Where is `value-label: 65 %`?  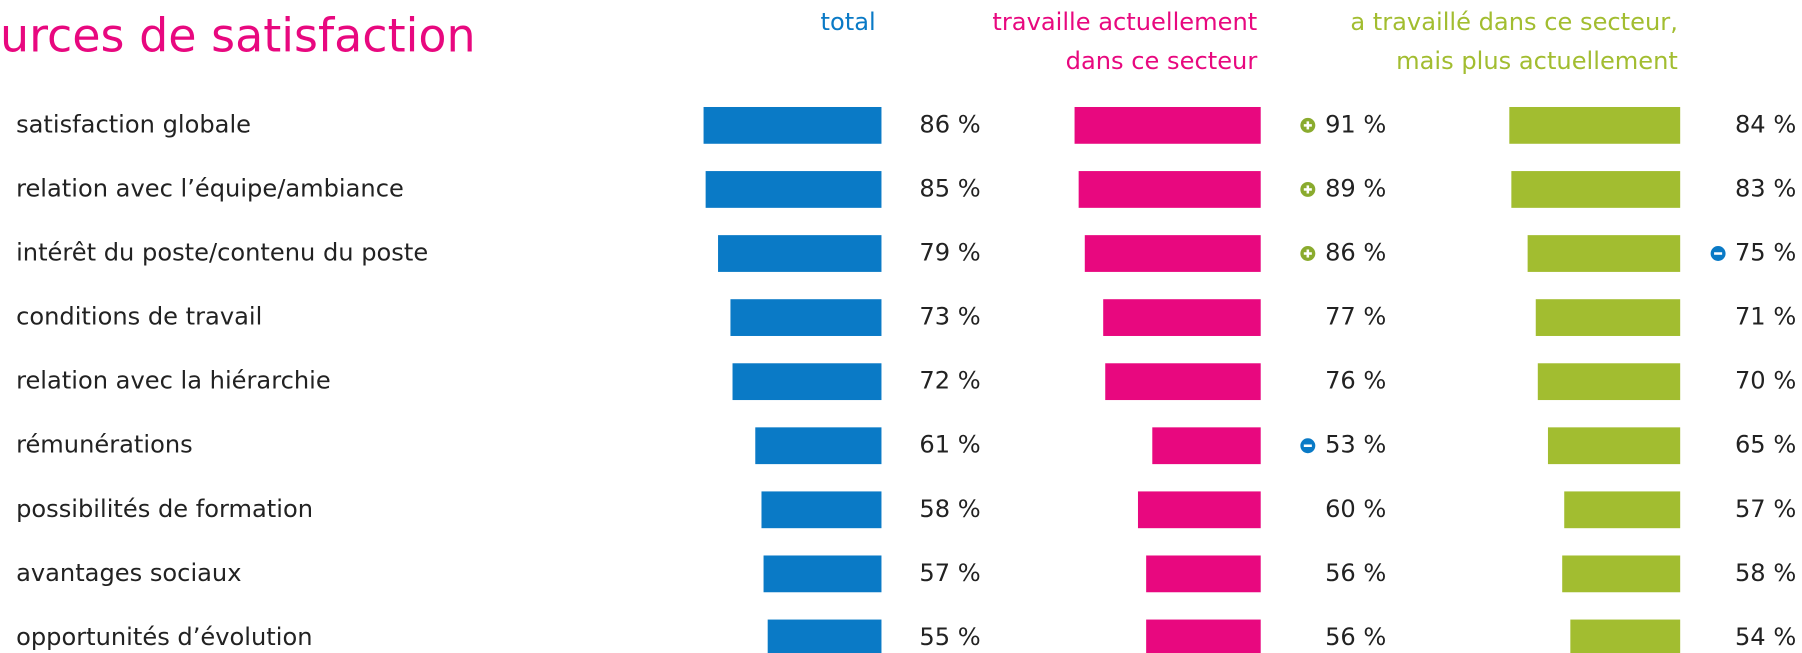 value-label: 65 % is located at coordinates (1765, 445).